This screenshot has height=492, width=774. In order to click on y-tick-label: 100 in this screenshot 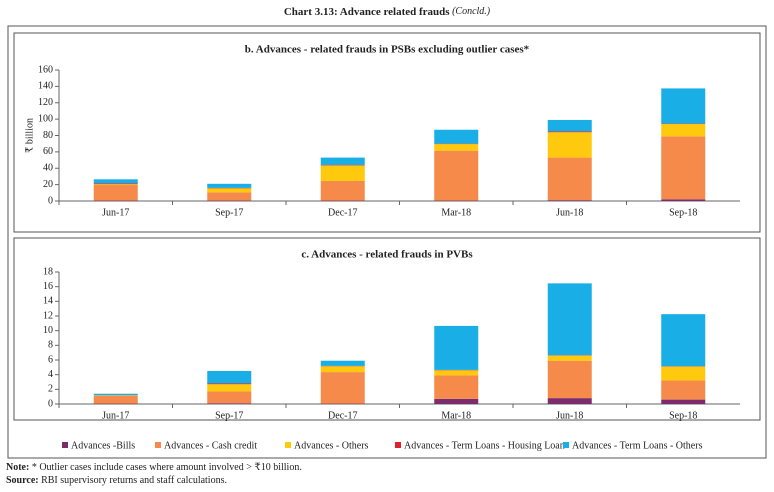, I will do `click(45, 118)`.